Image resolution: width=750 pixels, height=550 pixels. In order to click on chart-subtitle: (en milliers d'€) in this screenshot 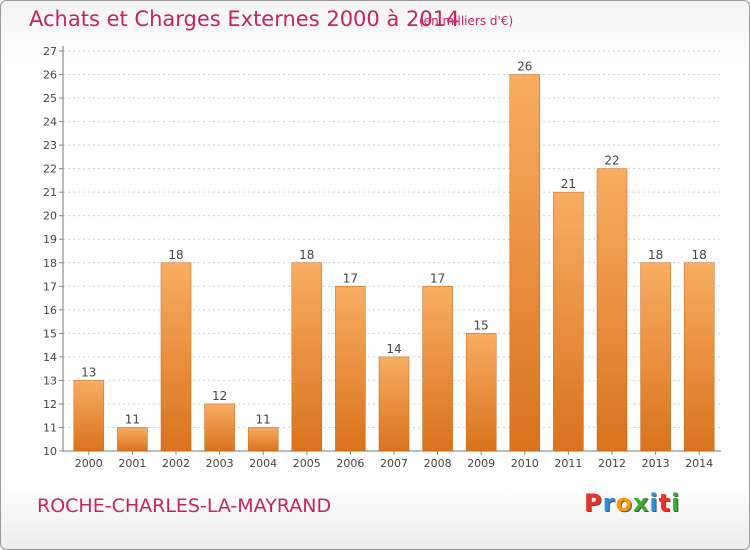, I will do `click(466, 21)`.